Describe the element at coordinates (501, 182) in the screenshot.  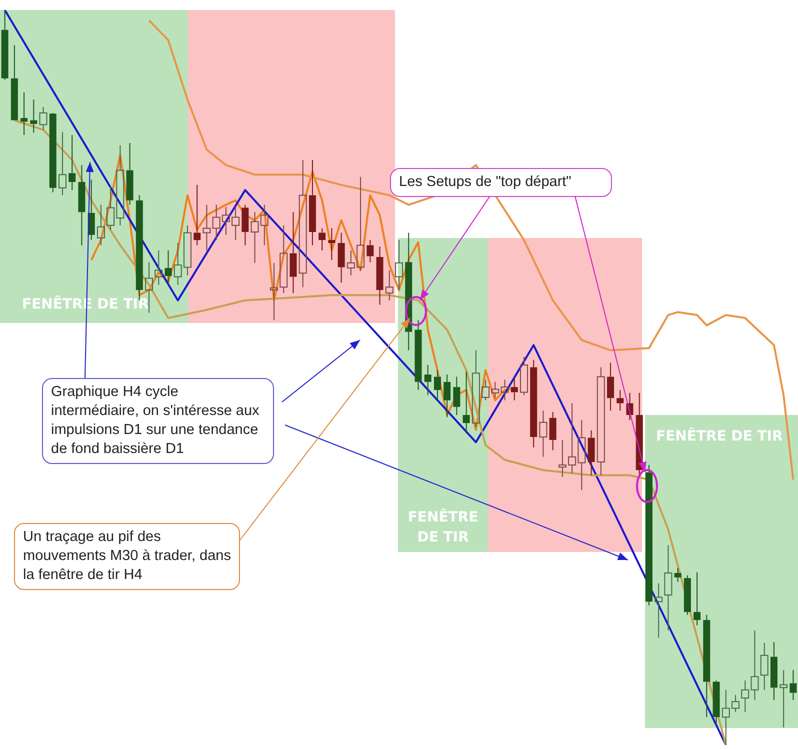
I see `callout: Les Setups de "top départ"` at that location.